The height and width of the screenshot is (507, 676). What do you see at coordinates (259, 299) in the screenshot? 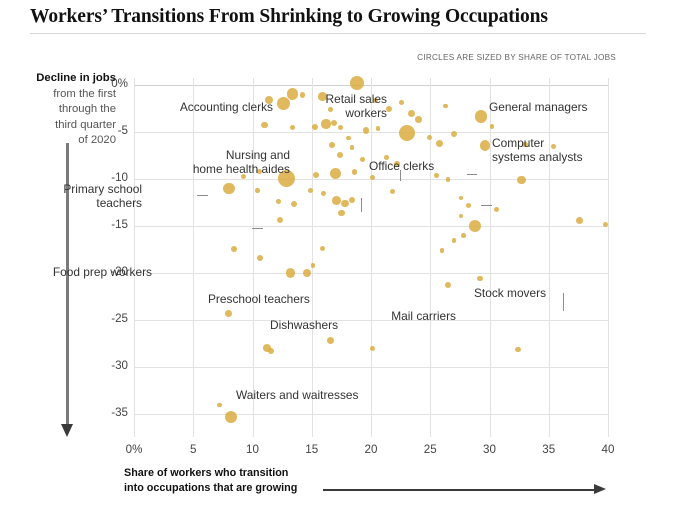
I see `point-annotation-label: Preschool teachers` at bounding box center [259, 299].